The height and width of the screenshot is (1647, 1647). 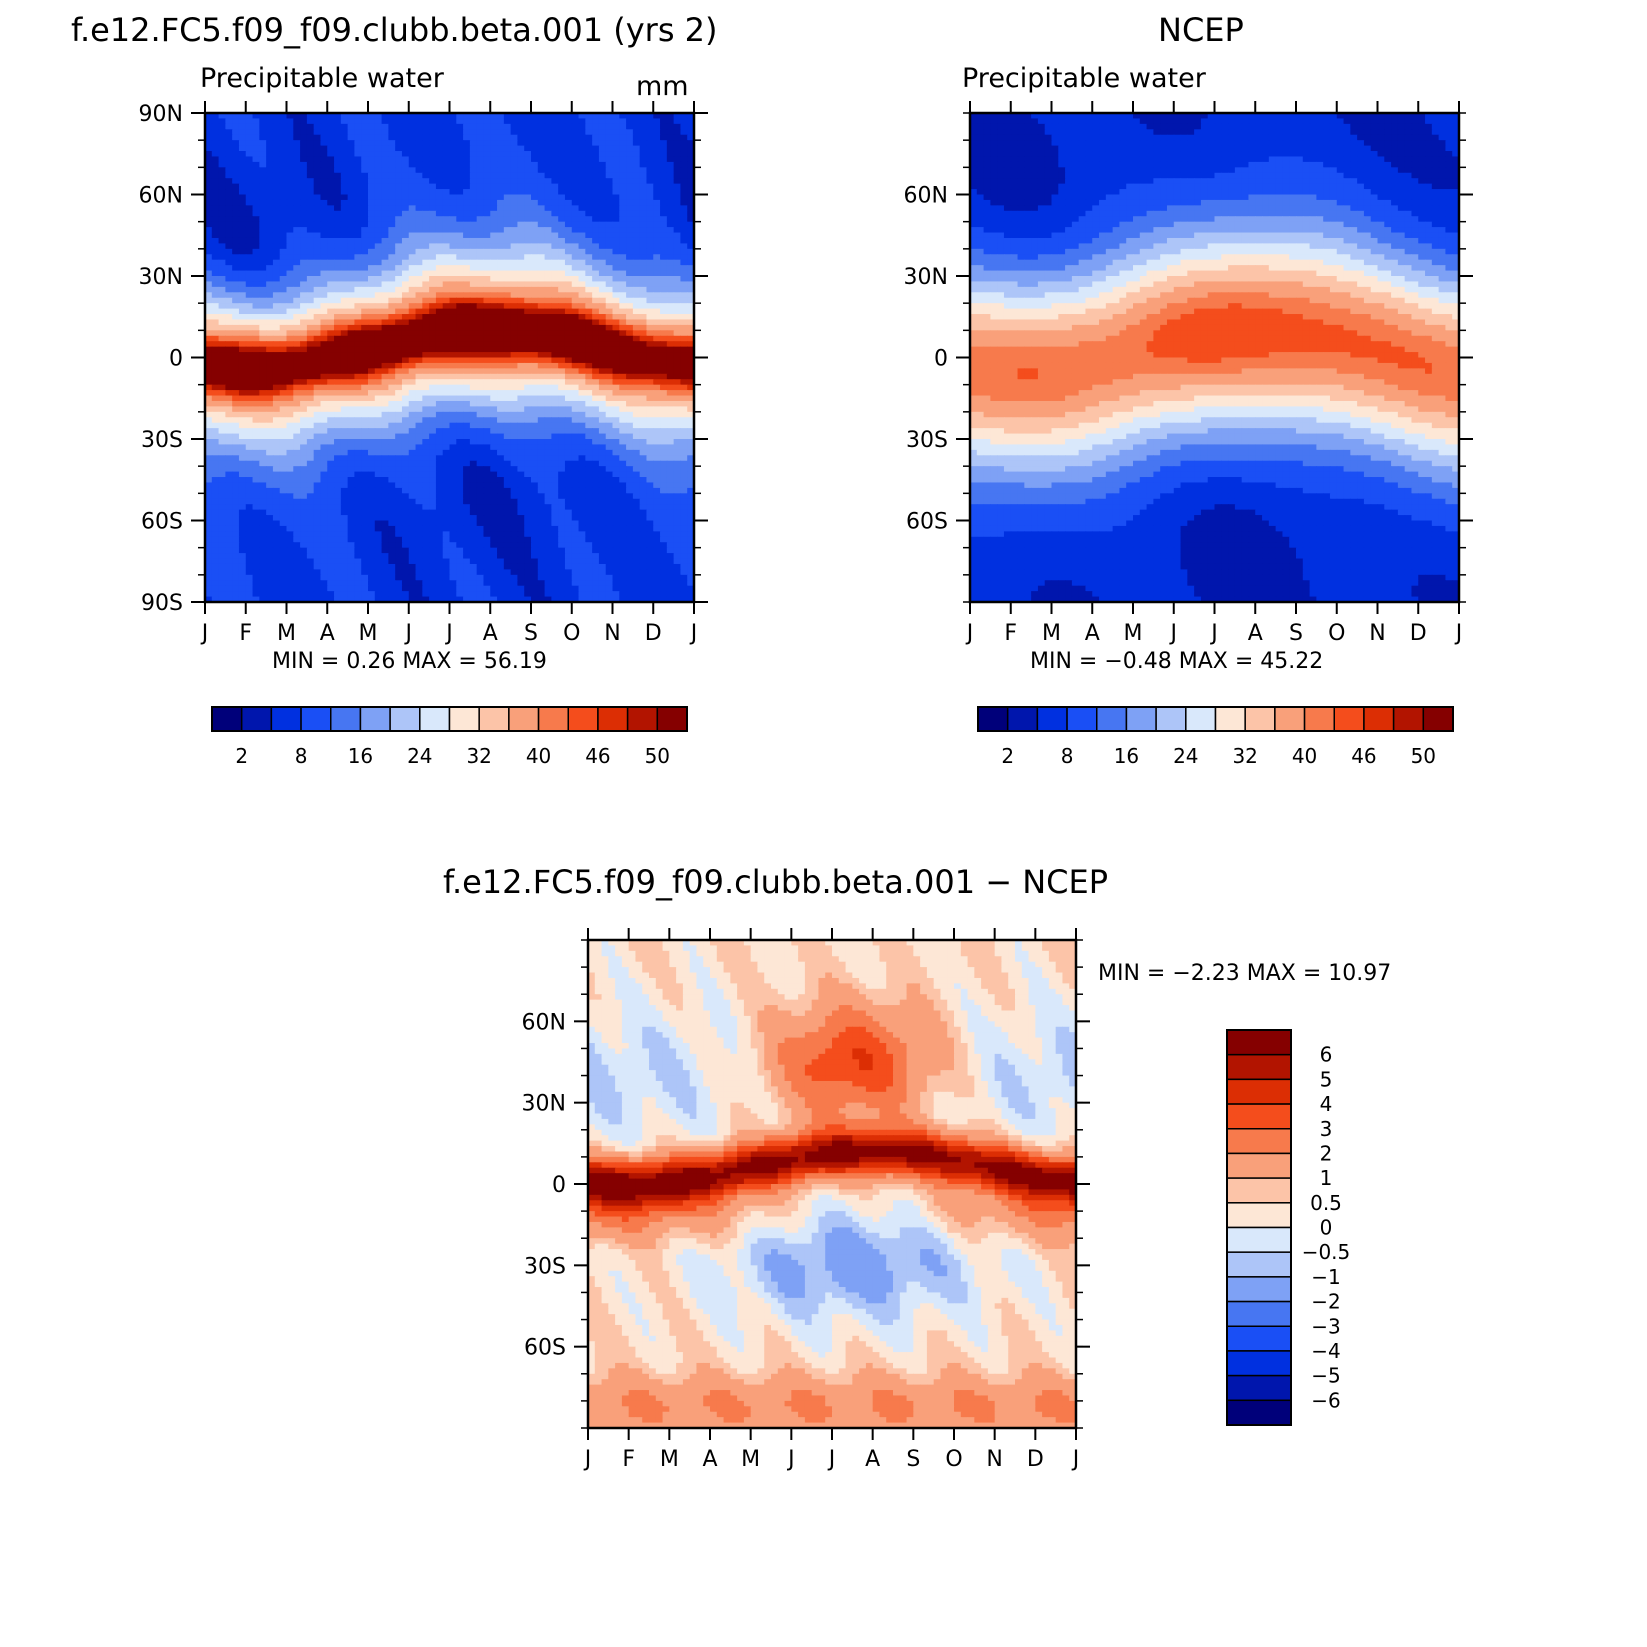 What do you see at coordinates (1325, 1326) in the screenshot?
I see `colorbar-label: −3` at bounding box center [1325, 1326].